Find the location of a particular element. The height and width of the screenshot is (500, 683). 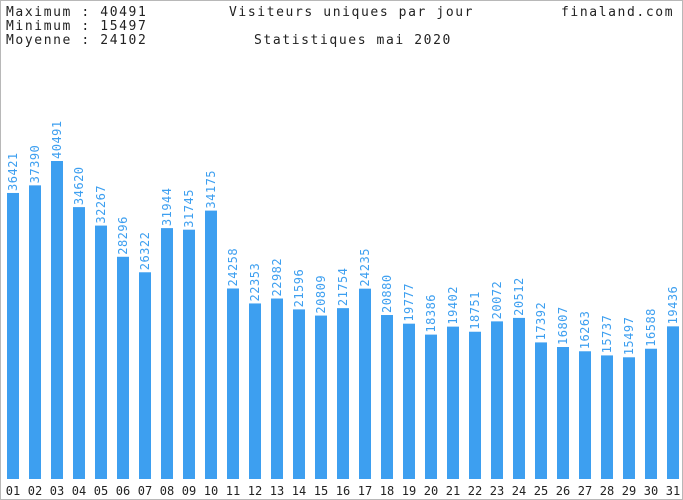

x-tick-label: 22 is located at coordinates (475, 491).